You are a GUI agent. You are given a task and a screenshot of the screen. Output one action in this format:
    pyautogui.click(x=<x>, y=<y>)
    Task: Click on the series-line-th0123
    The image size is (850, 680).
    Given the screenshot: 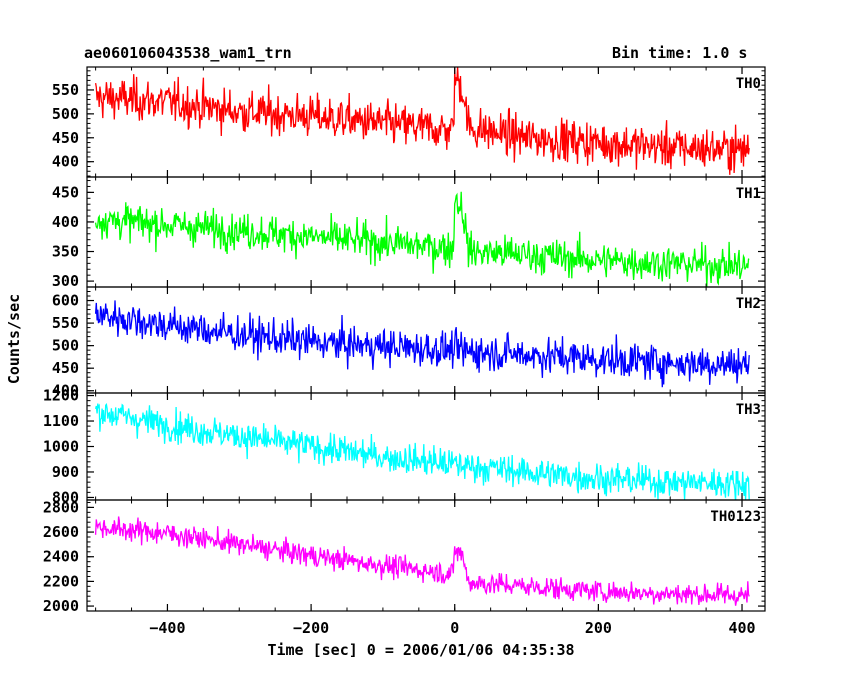 What is the action you would take?
    pyautogui.click(x=422, y=561)
    